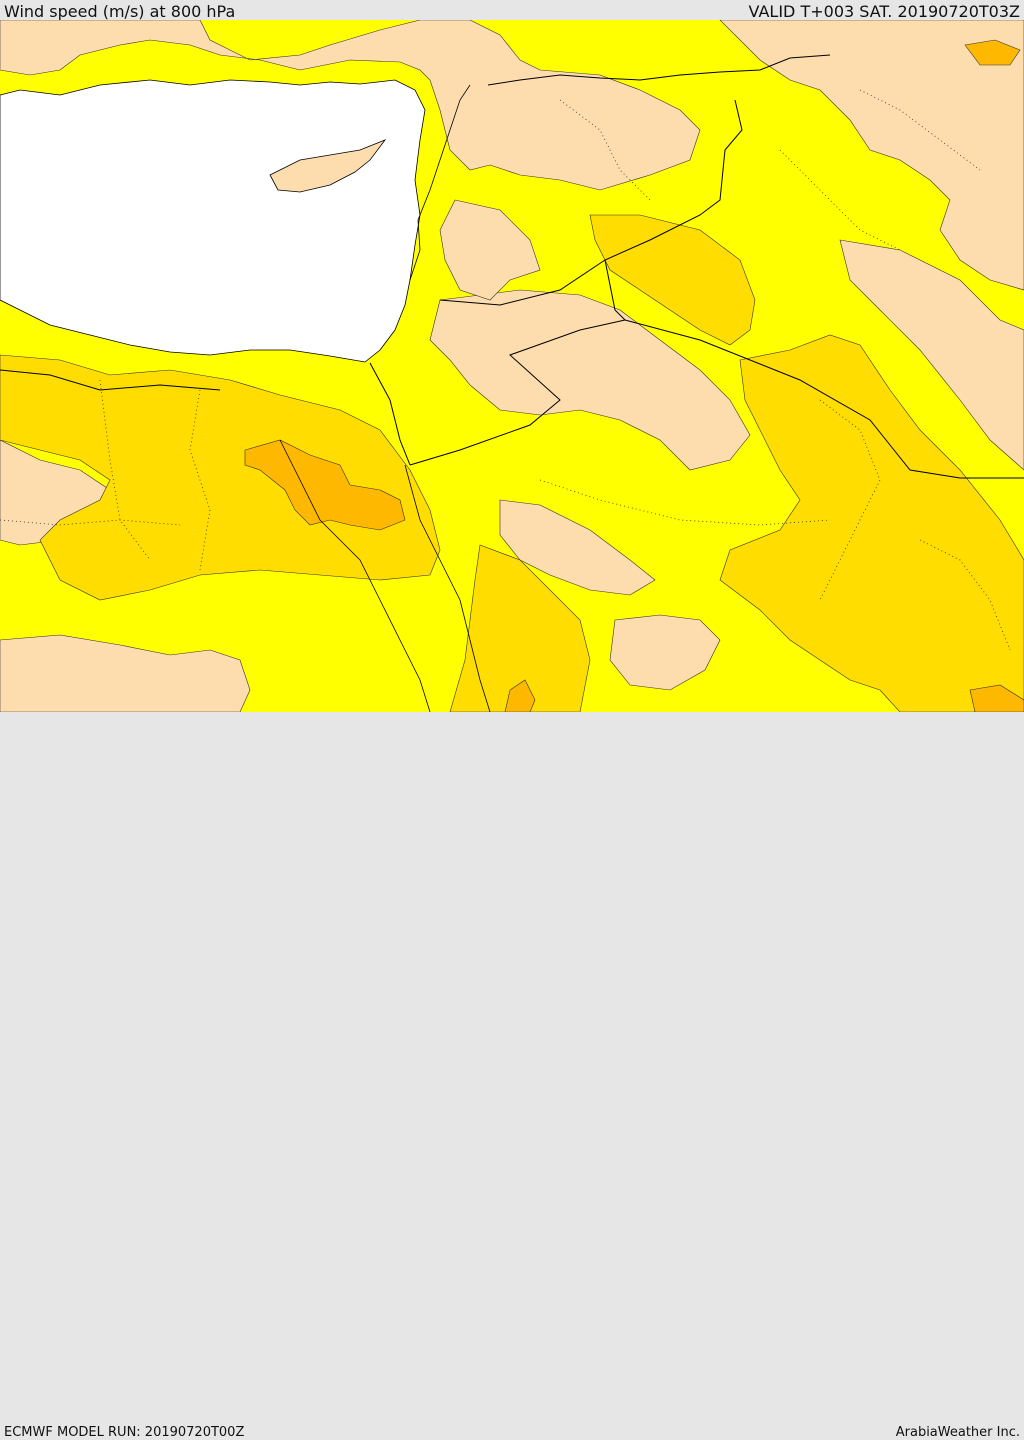 Image resolution: width=1024 pixels, height=1440 pixels. Describe the element at coordinates (440, 182) in the screenshot. I see `coast-levant` at that location.